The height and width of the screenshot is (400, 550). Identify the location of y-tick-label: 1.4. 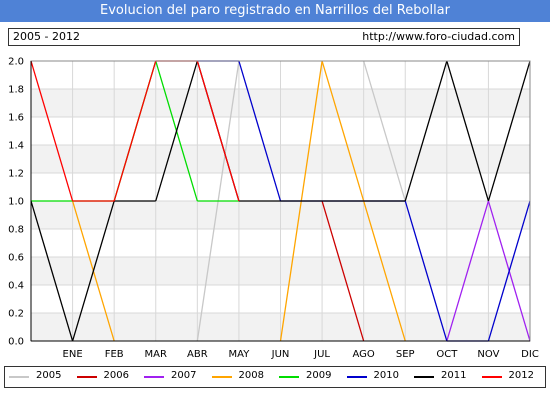
(16, 146).